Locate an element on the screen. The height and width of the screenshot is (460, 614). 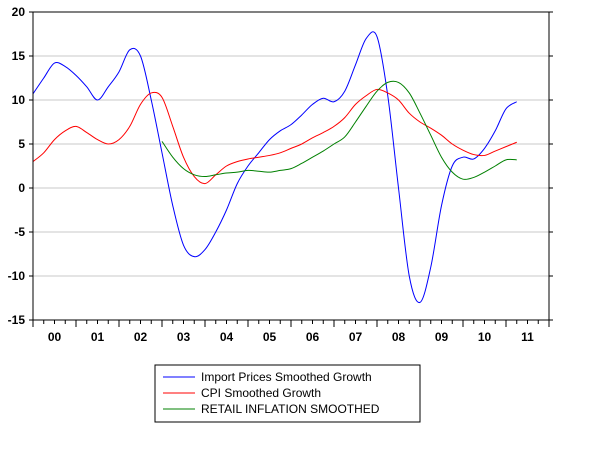
x-axis: 00 01 02 03 04 05 06 07 08 09 10 11 is located at coordinates (291, 332).